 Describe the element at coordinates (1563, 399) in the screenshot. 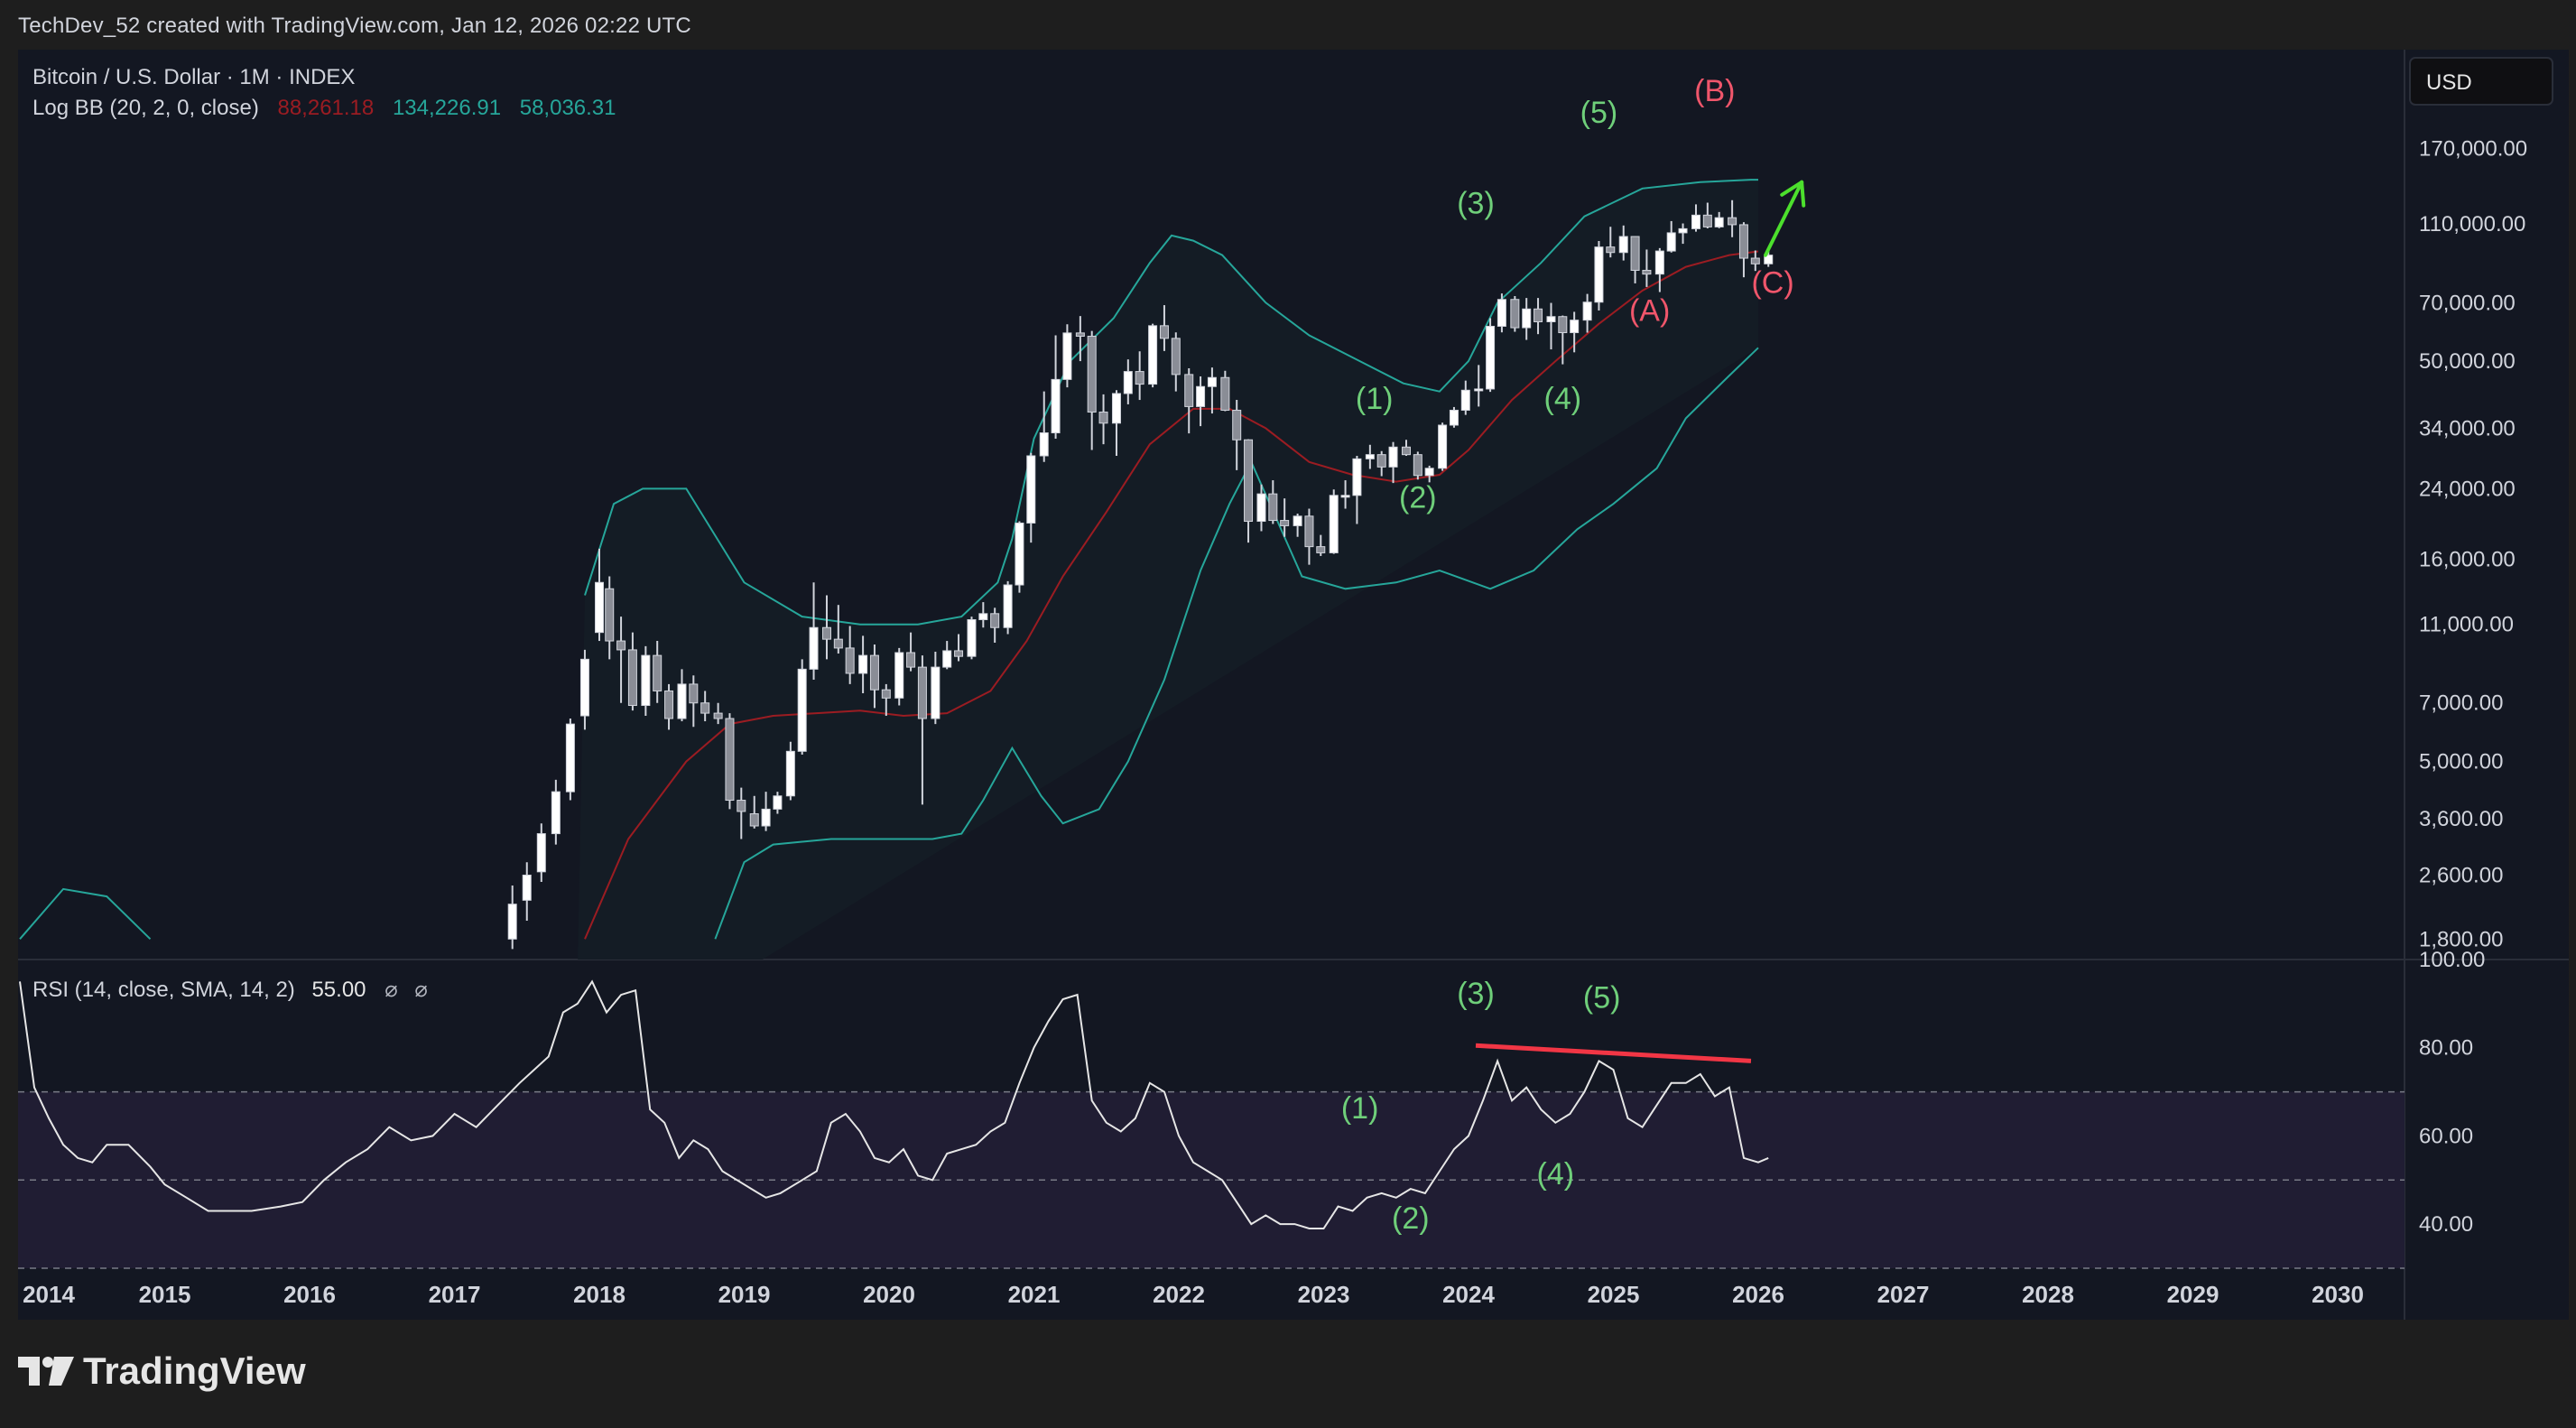

I see `wave-label: (4)` at that location.